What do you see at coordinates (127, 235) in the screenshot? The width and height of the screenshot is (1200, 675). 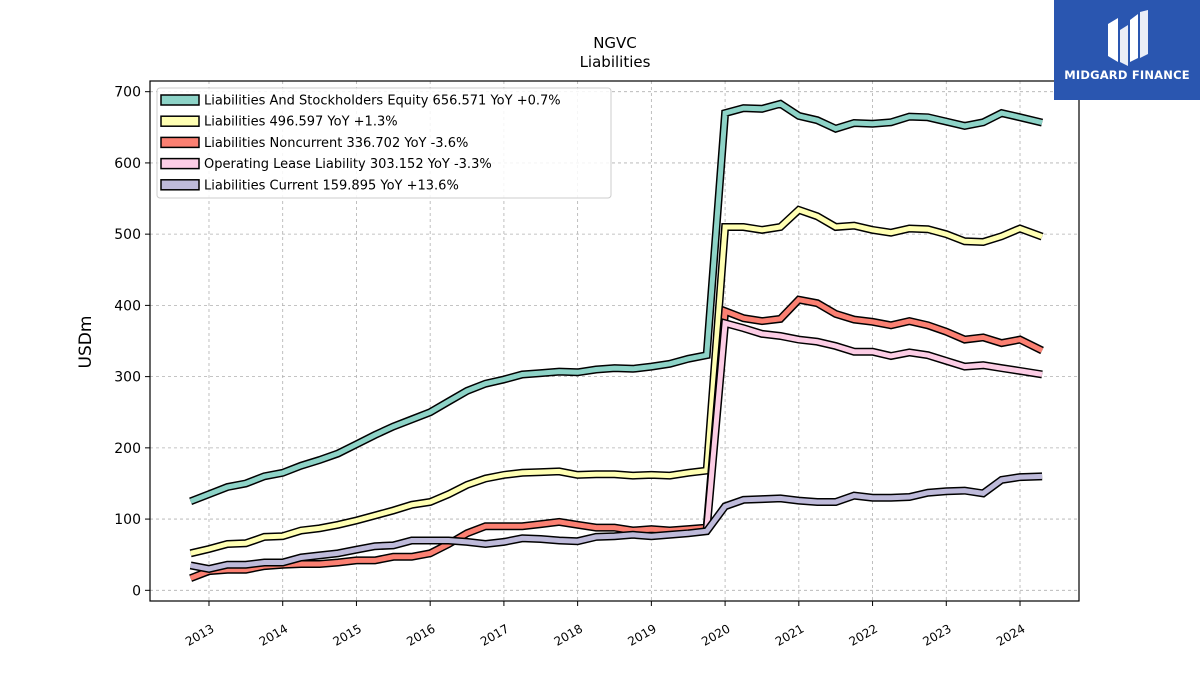 I see `y-tick-label: 500` at bounding box center [127, 235].